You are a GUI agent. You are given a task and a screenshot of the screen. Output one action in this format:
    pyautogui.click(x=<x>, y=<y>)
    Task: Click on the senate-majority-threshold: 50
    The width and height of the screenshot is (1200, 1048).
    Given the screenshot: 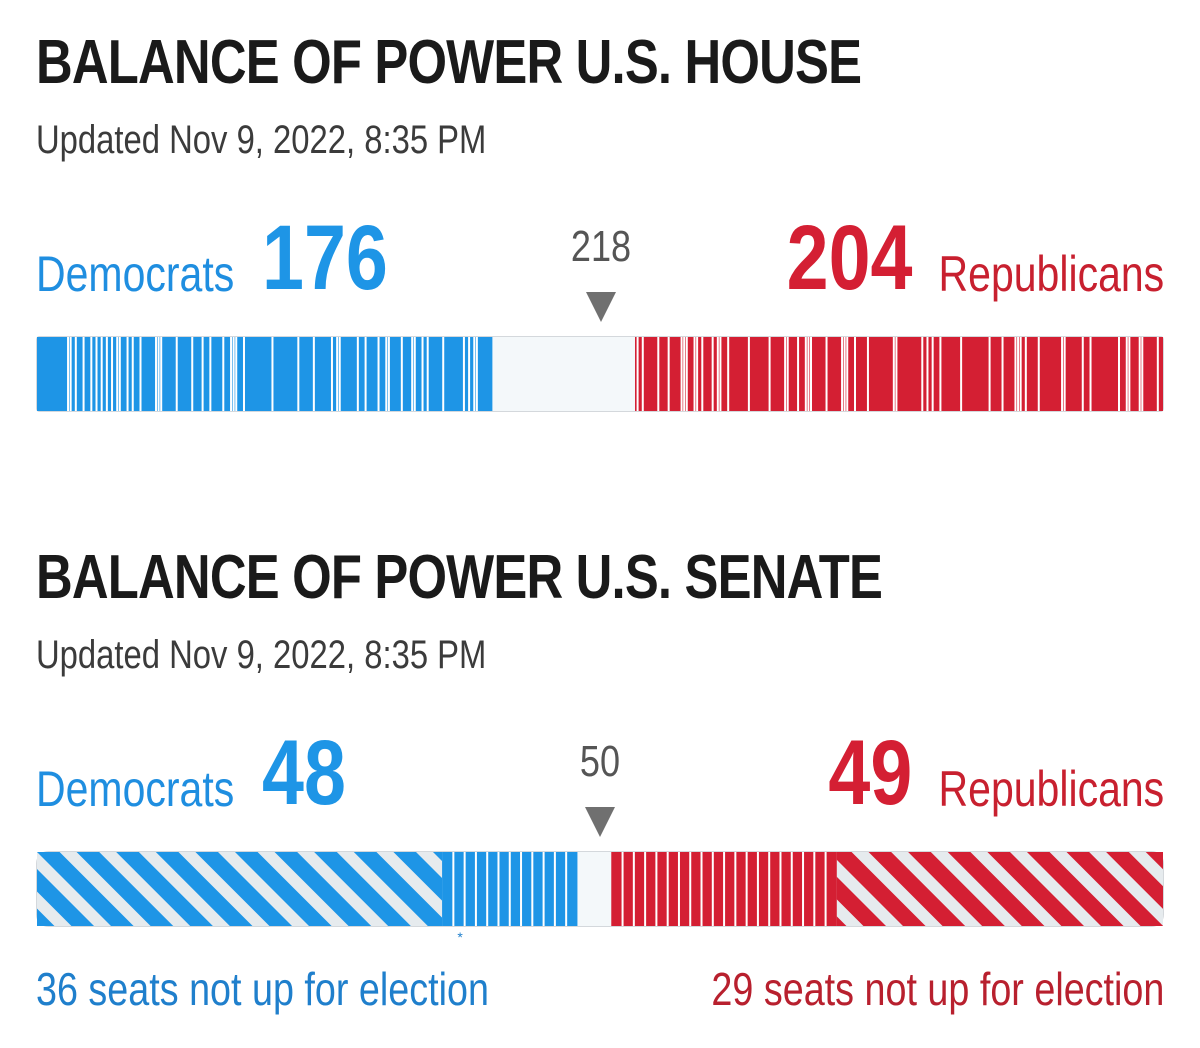 What is the action you would take?
    pyautogui.click(x=600, y=761)
    